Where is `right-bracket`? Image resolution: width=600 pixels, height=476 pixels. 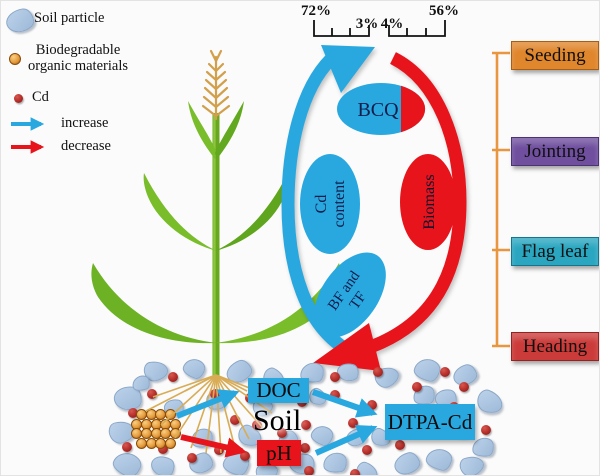 right-bracket is located at coordinates (417, 28).